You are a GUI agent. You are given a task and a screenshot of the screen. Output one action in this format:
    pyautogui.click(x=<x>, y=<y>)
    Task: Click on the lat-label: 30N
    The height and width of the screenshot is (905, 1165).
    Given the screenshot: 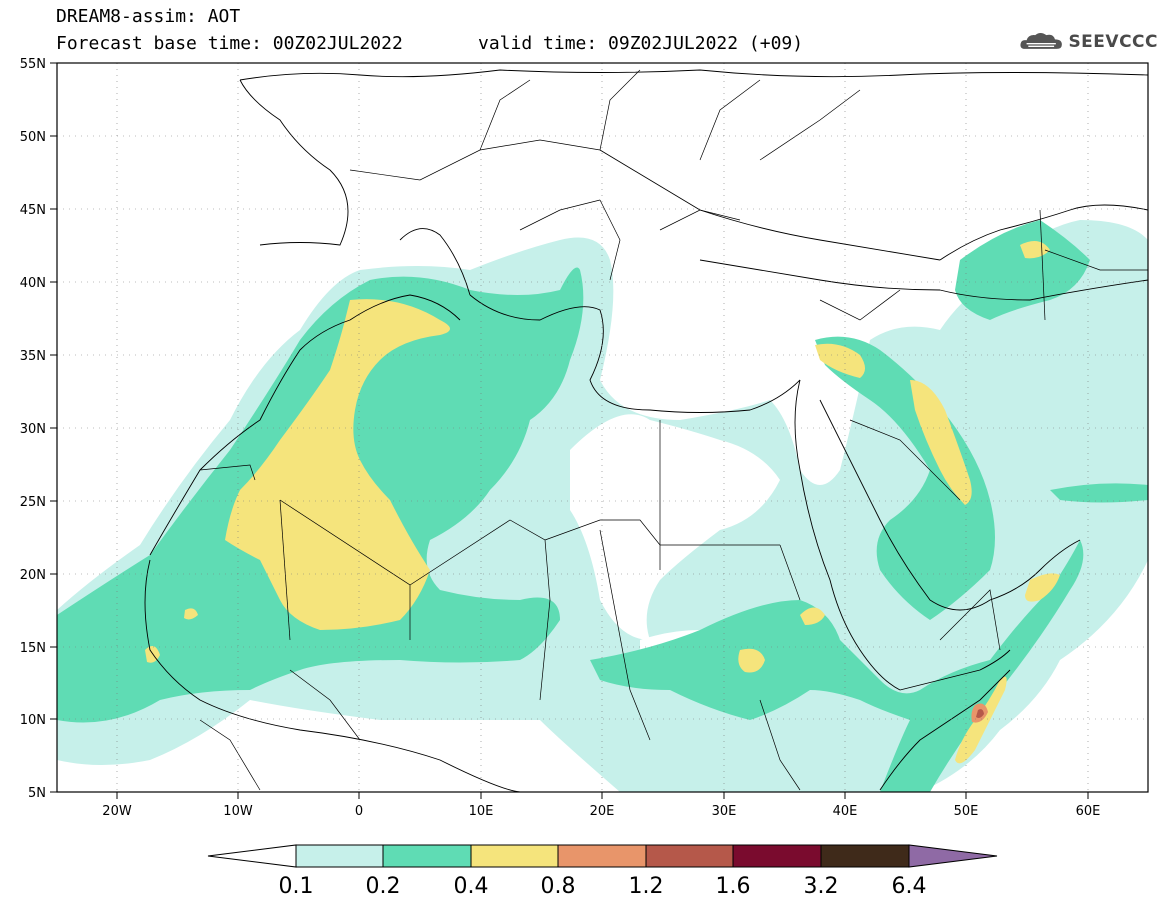 What is the action you would take?
    pyautogui.click(x=33, y=429)
    